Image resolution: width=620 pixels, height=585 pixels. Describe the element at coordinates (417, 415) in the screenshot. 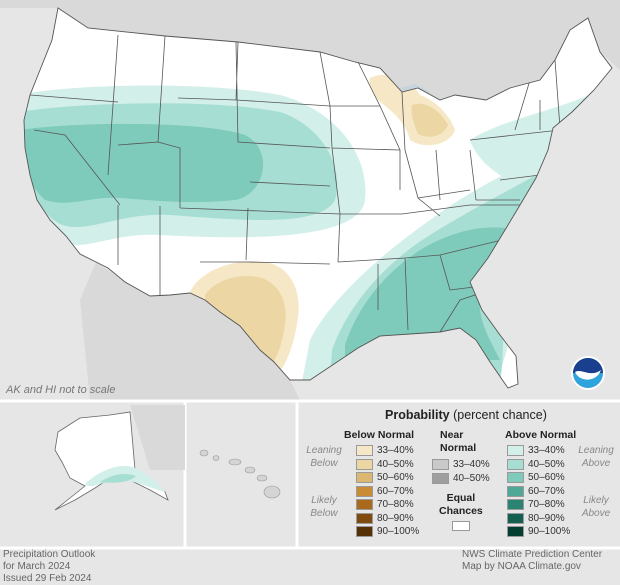

I see `legend-title-main: Probability` at that location.